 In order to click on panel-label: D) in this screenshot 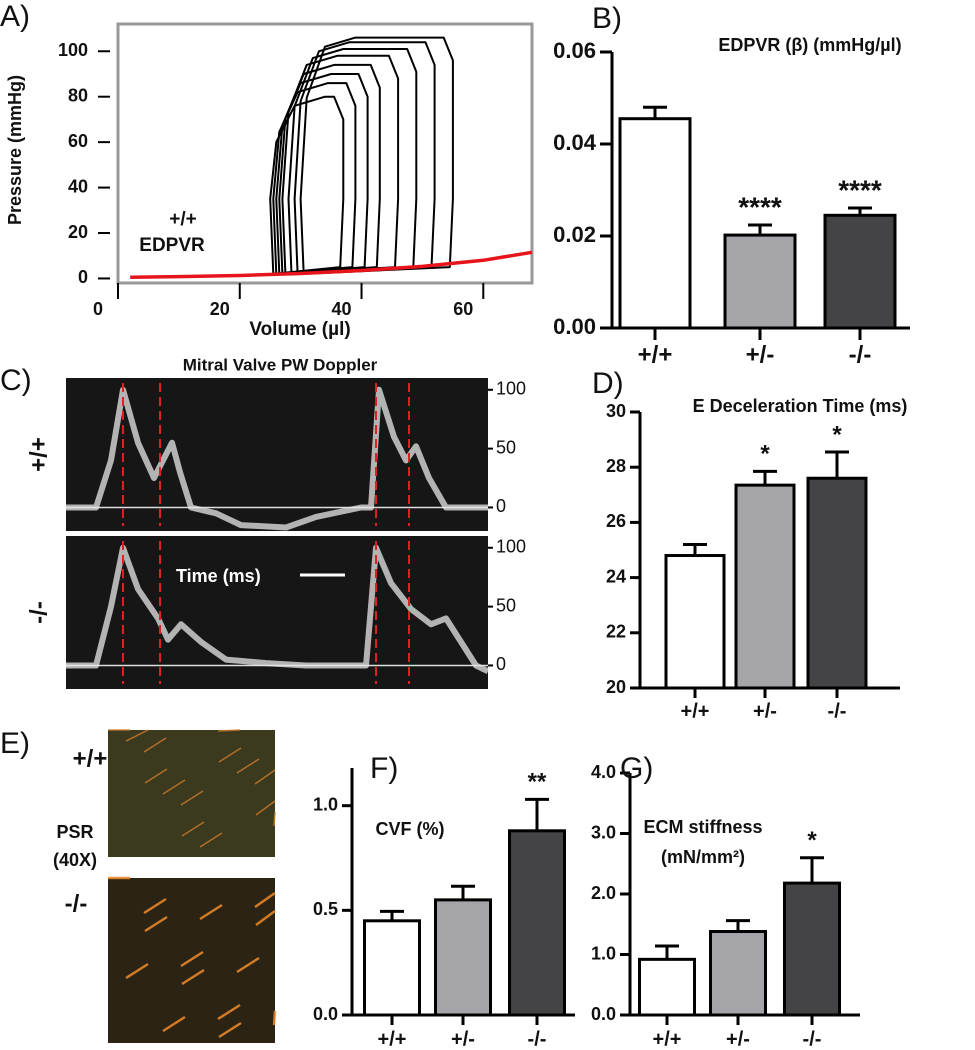, I will do `click(608, 383)`.